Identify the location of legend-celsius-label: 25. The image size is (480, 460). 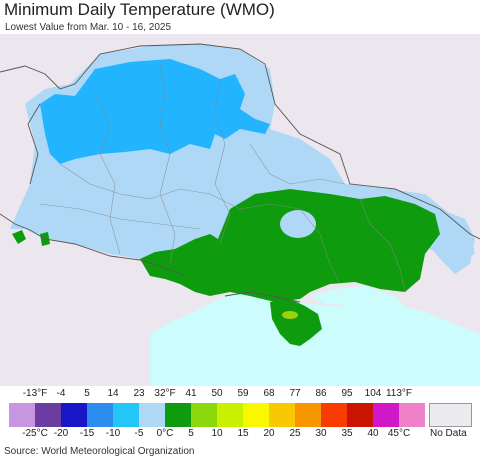
(295, 433).